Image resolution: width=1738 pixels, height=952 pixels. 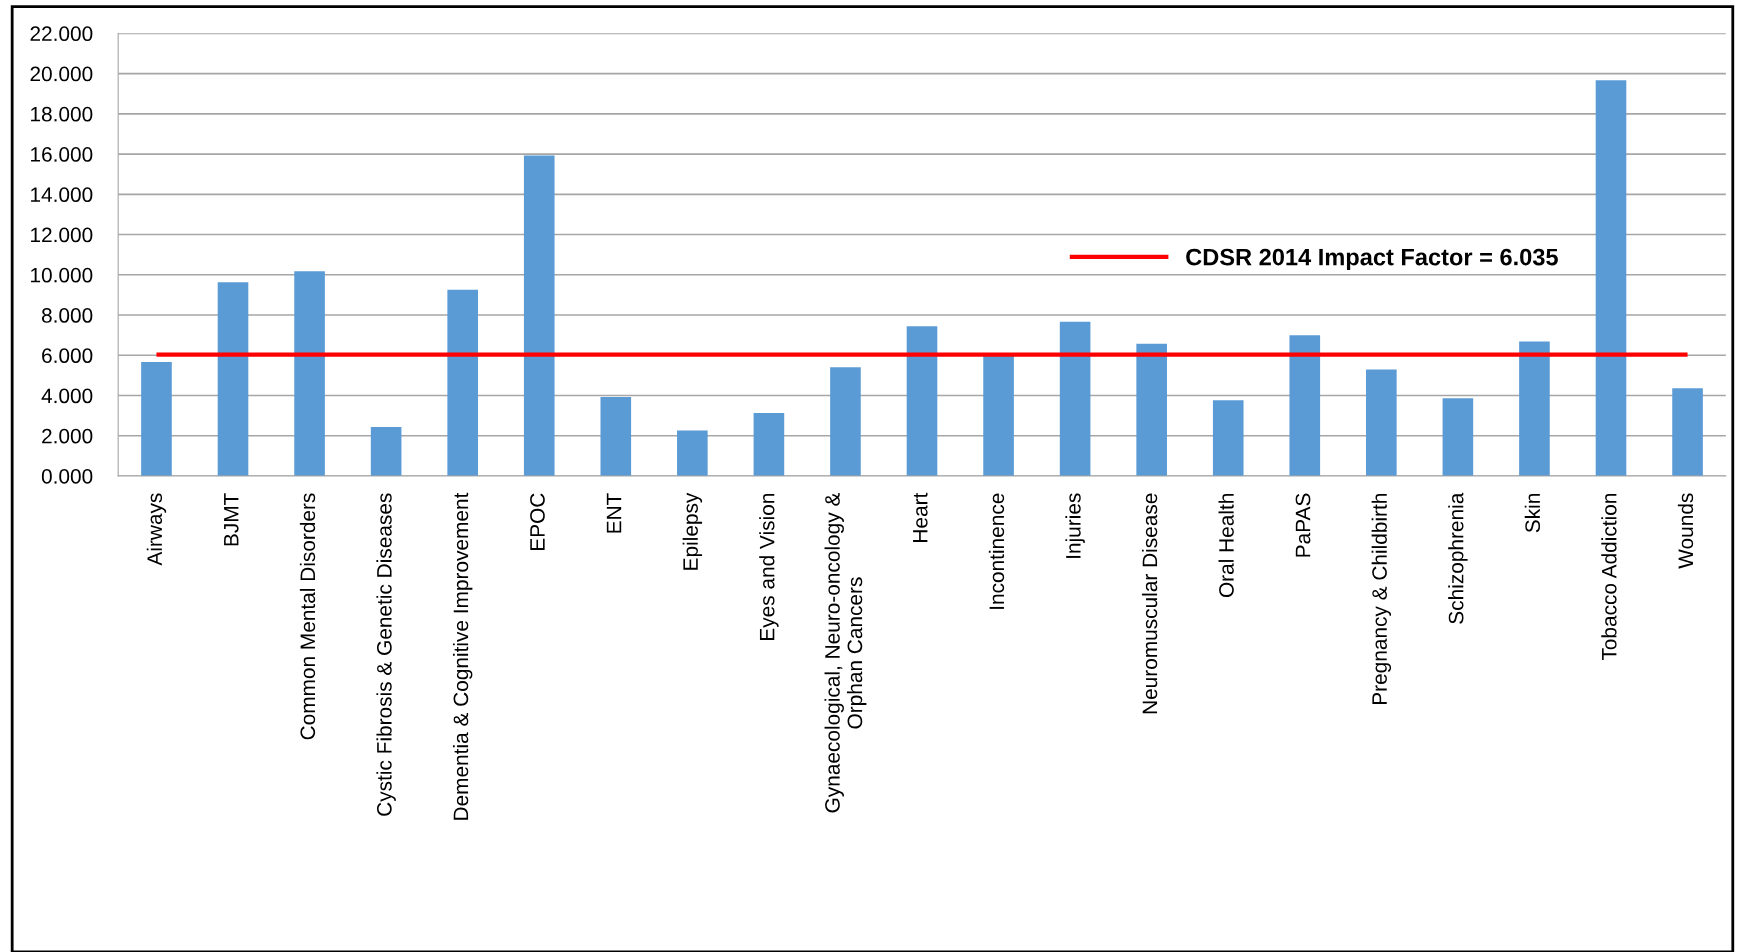 I want to click on x-tick-label: Gynaecological, Neuro-oncology & Orphan Cancers, so click(x=845, y=652).